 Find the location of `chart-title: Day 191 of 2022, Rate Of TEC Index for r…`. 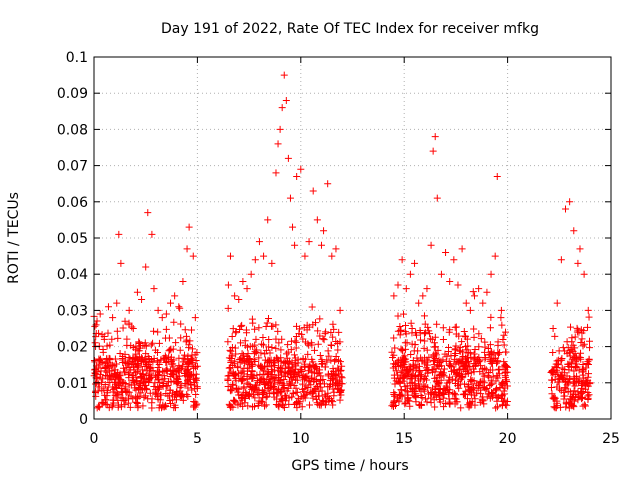

chart-title: Day 191 of 2022, Rate Of TEC Index for r… is located at coordinates (350, 29).